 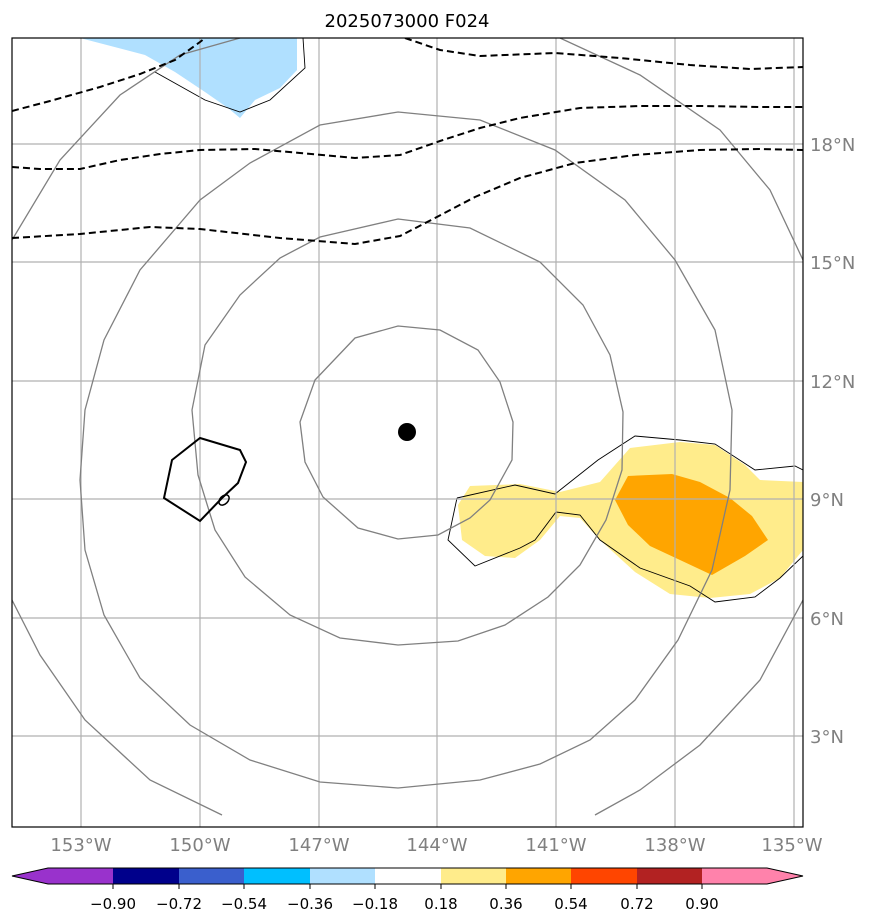 I want to click on lon-label-147w: 147°W, so click(x=318, y=845).